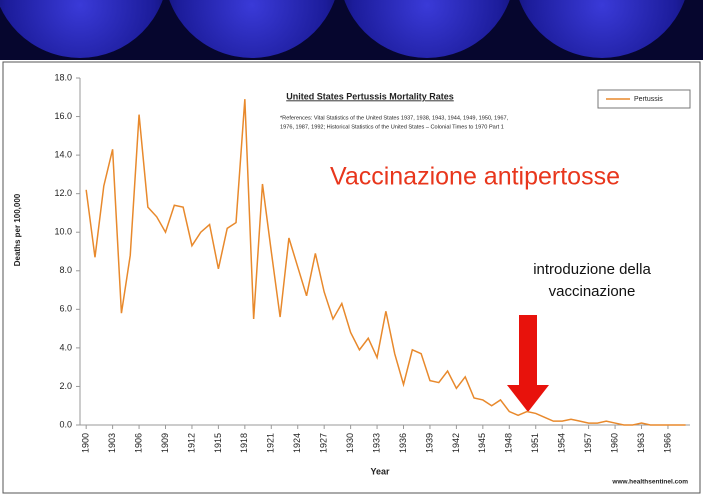  What do you see at coordinates (63, 116) in the screenshot?
I see `y-tick-label: 16.0` at bounding box center [63, 116].